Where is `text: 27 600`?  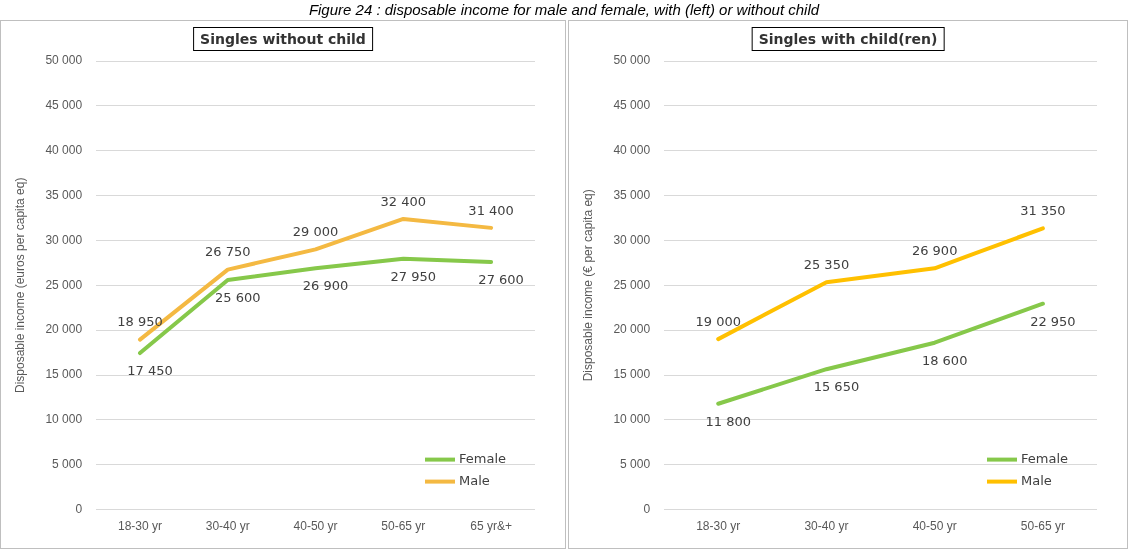
text: 27 600 is located at coordinates (501, 279).